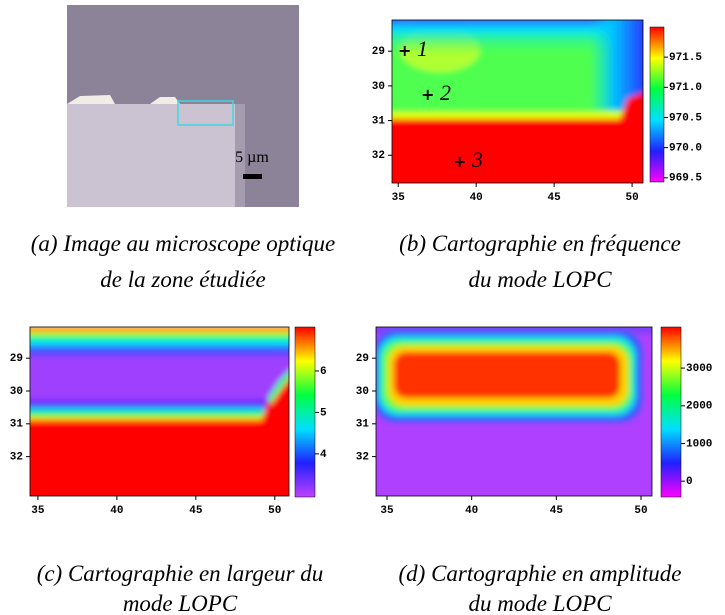 This screenshot has height=615, width=725. What do you see at coordinates (685, 88) in the screenshot?
I see `colorbar-tick-label: 971.0` at bounding box center [685, 88].